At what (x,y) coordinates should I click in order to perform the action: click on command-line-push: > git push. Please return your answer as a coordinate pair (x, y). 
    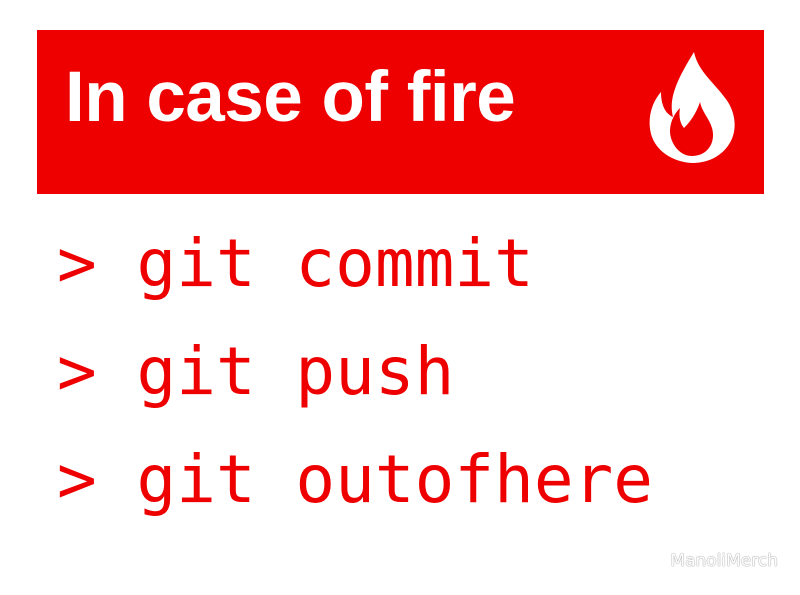
    Looking at the image, I should click on (256, 371).